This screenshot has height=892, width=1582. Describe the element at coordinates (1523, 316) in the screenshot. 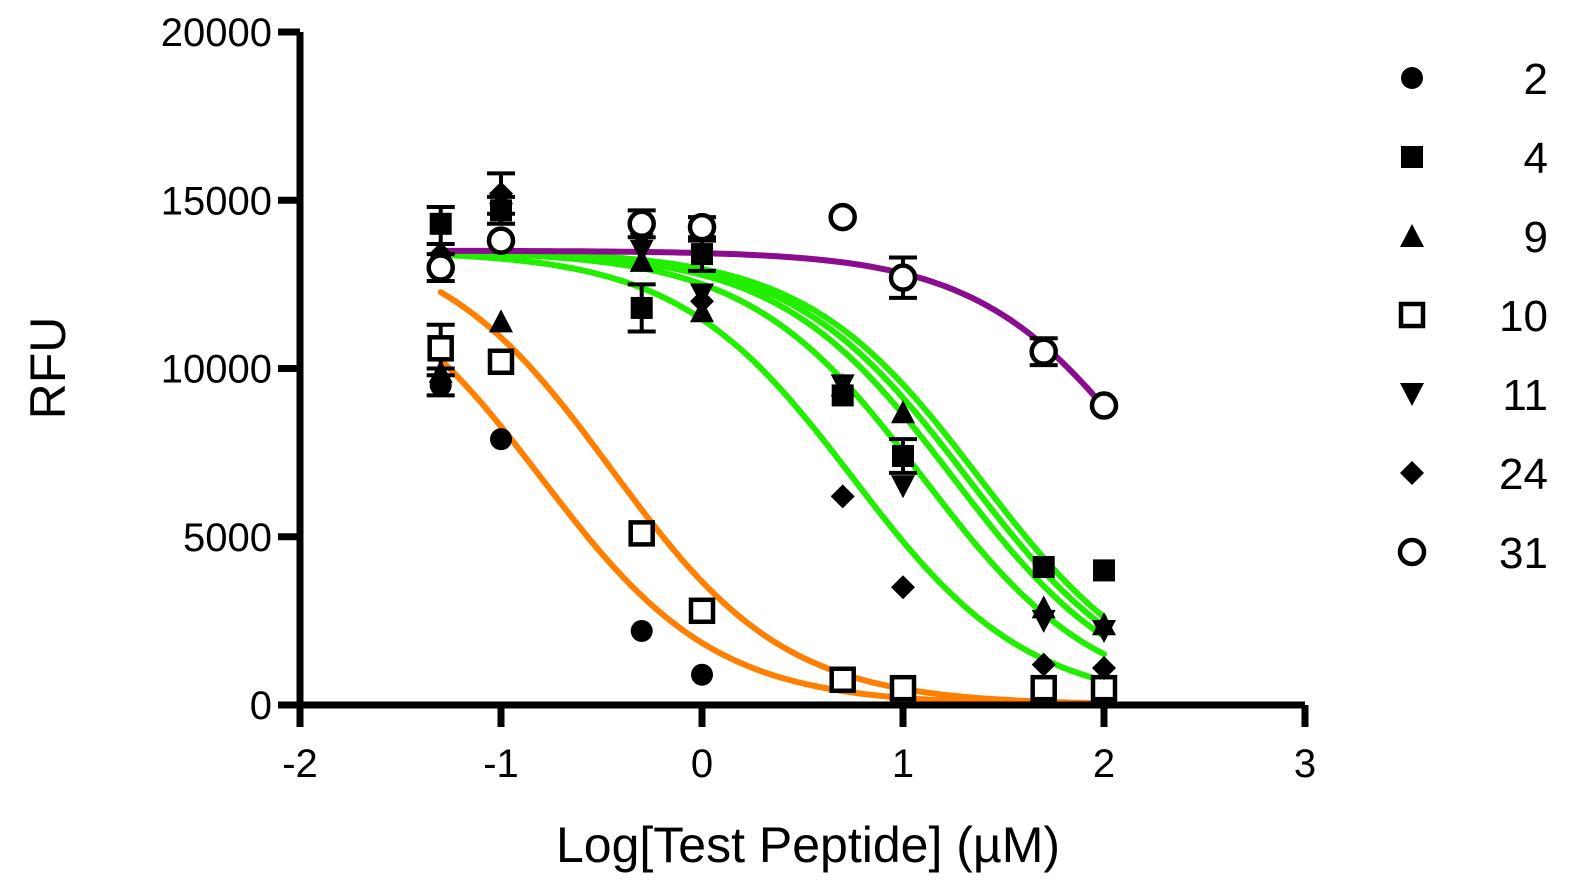

I see `legend-label-10: 10` at that location.